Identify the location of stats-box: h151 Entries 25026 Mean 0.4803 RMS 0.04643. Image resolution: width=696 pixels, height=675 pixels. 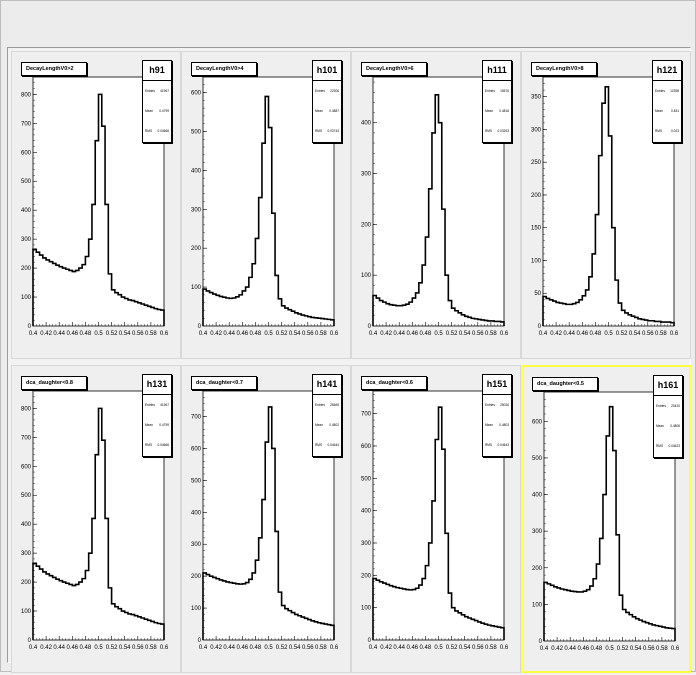
(497, 415).